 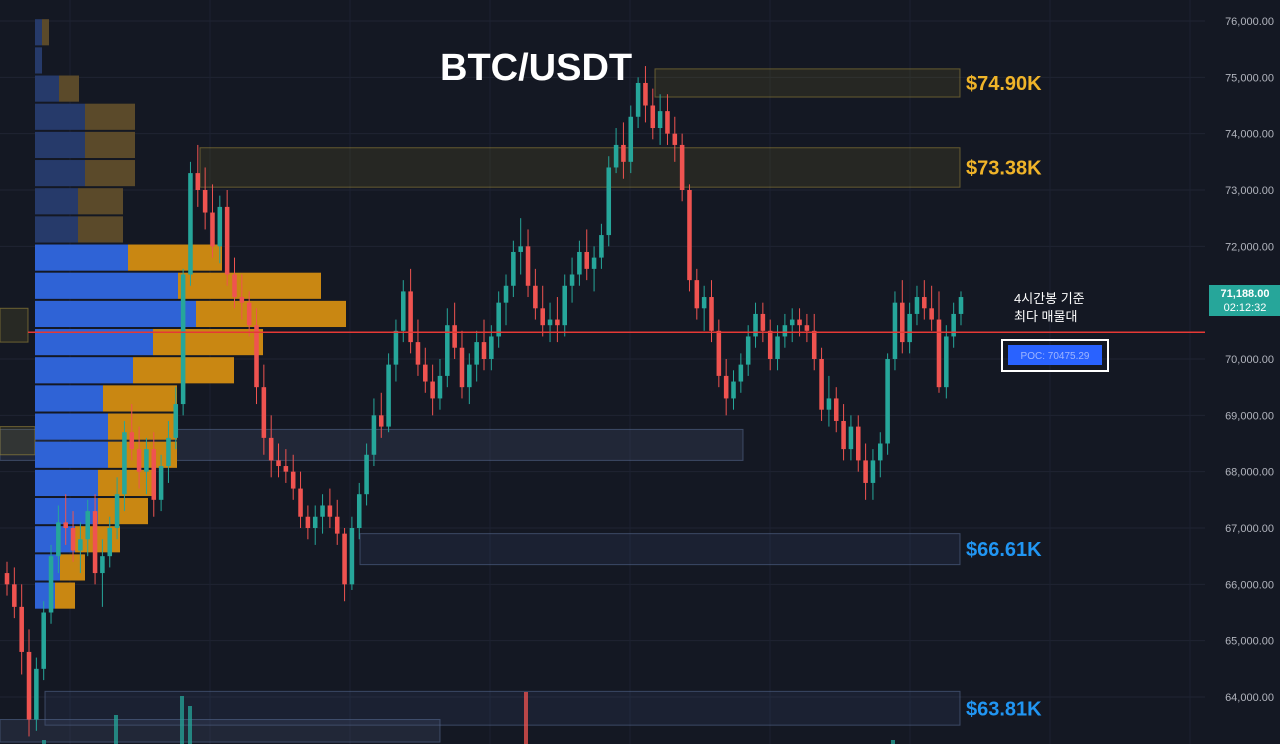 I want to click on axis-tick-label: 66,000.00, so click(x=1249, y=585).